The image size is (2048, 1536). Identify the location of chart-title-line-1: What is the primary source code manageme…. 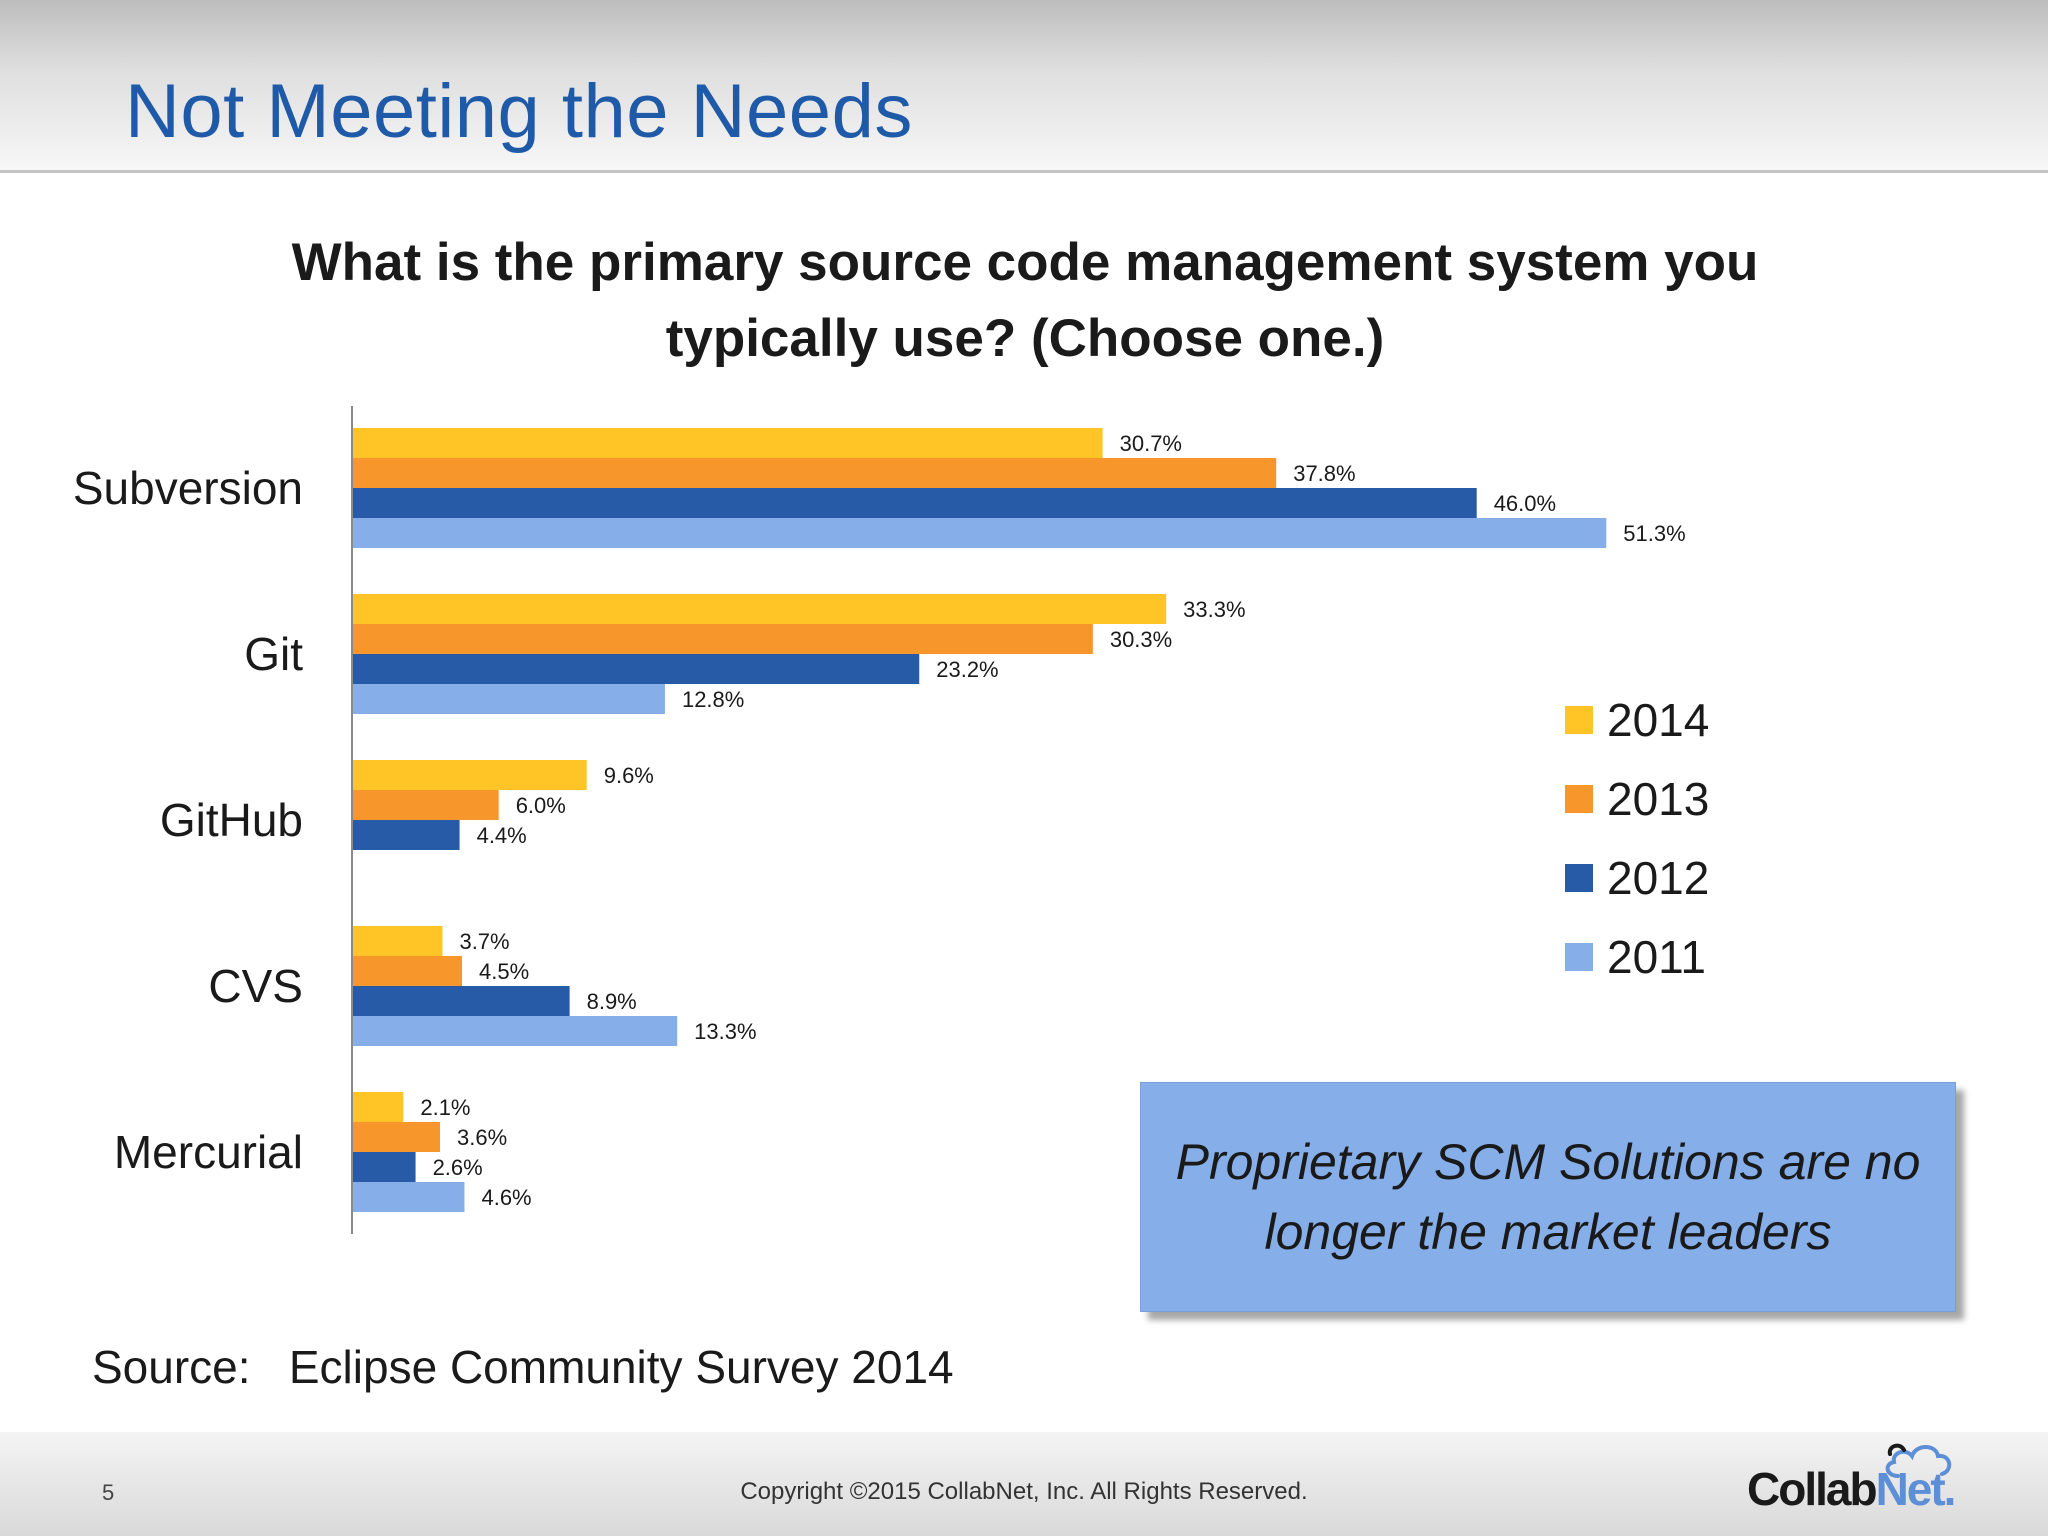
(1025, 262).